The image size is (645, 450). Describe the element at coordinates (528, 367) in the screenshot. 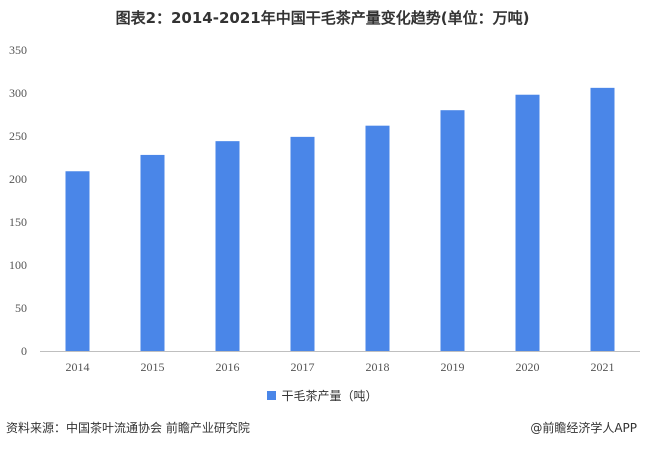

I see `x-tick-label: 2020` at that location.